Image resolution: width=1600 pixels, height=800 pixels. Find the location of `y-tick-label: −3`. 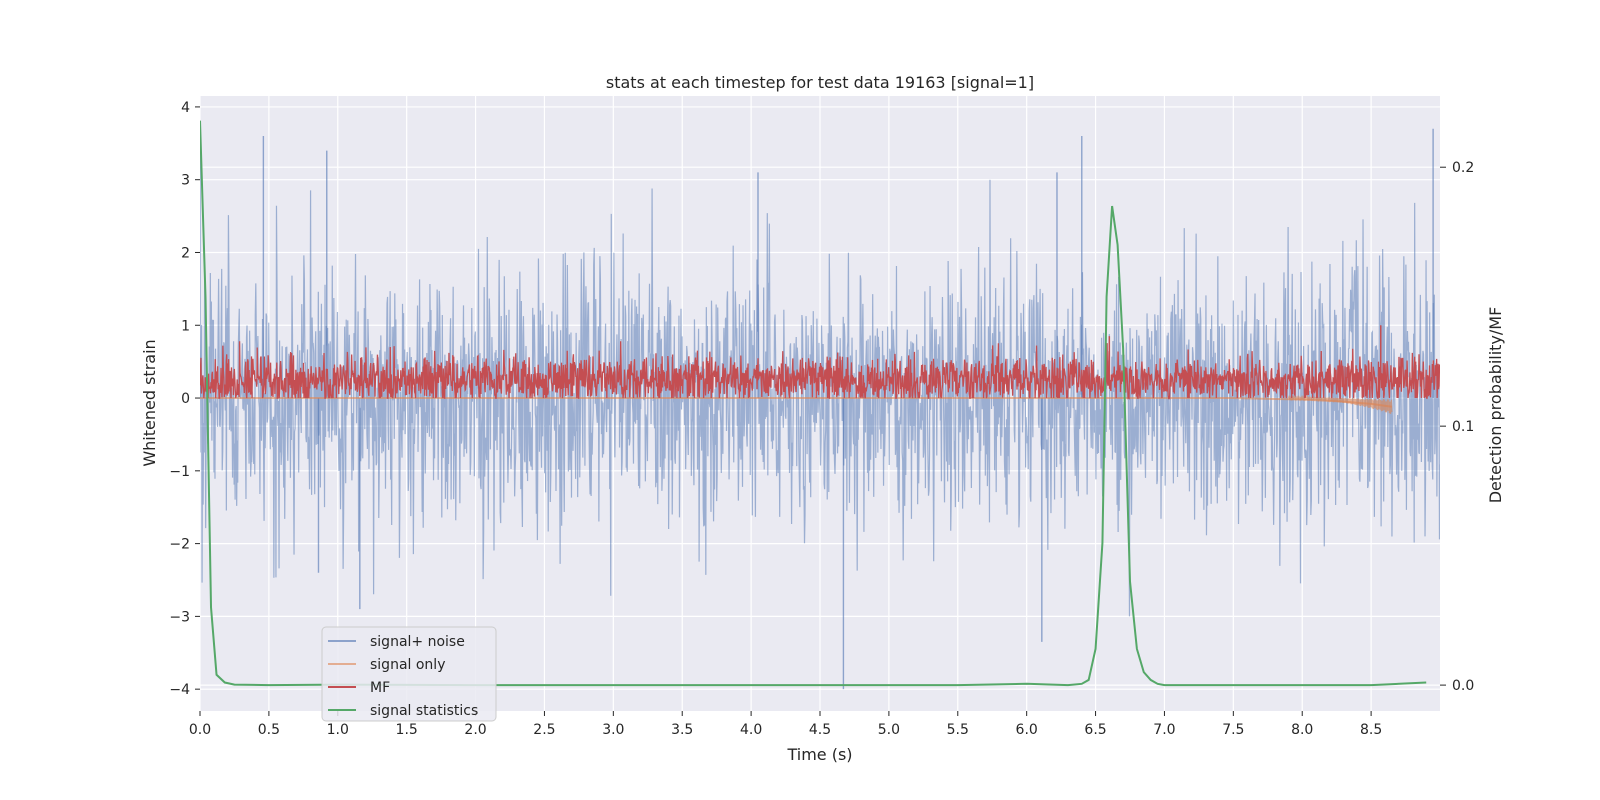

y-tick-label: −3 is located at coordinates (179, 617).